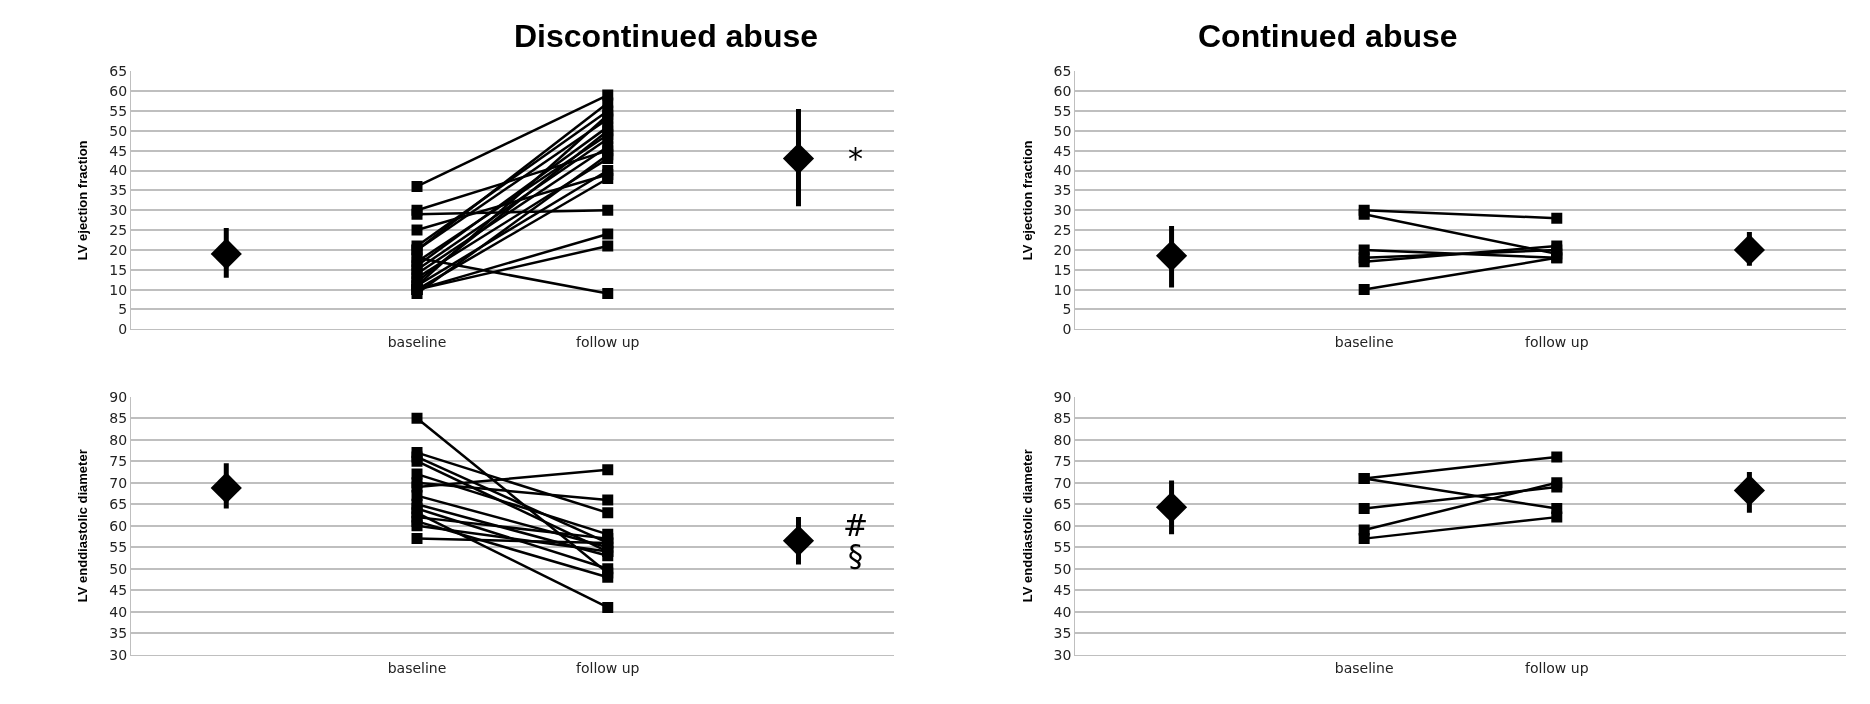 This screenshot has width=1870, height=704. What do you see at coordinates (1328, 36) in the screenshot?
I see `chart-title: Continued abuse` at bounding box center [1328, 36].